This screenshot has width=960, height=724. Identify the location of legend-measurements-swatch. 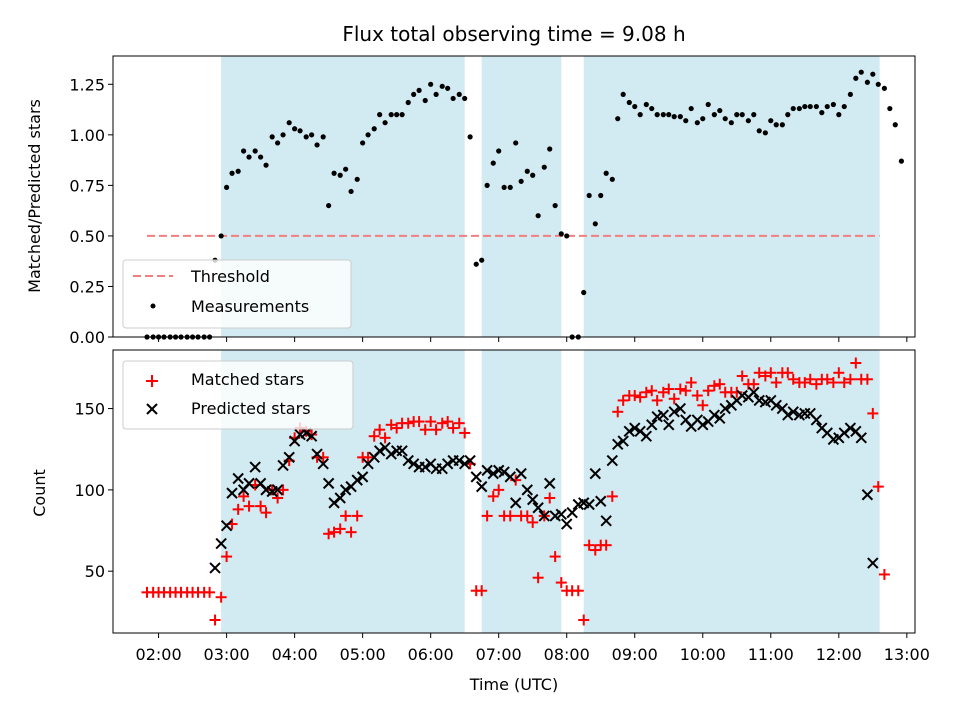
(153, 306).